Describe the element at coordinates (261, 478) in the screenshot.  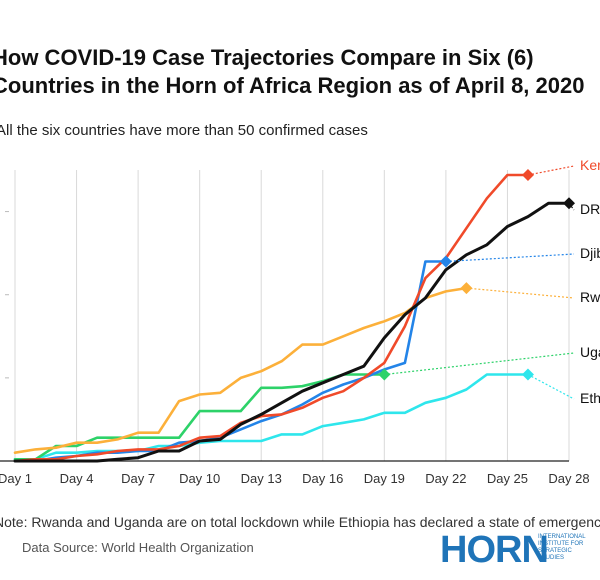
I see `x-tick-label: Day 13` at that location.